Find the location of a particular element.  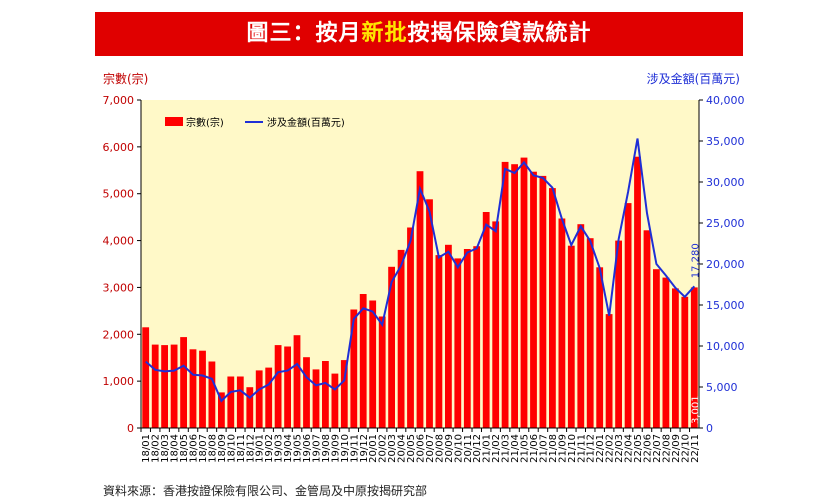

right-tick-label: 30,000 is located at coordinates (725, 182).